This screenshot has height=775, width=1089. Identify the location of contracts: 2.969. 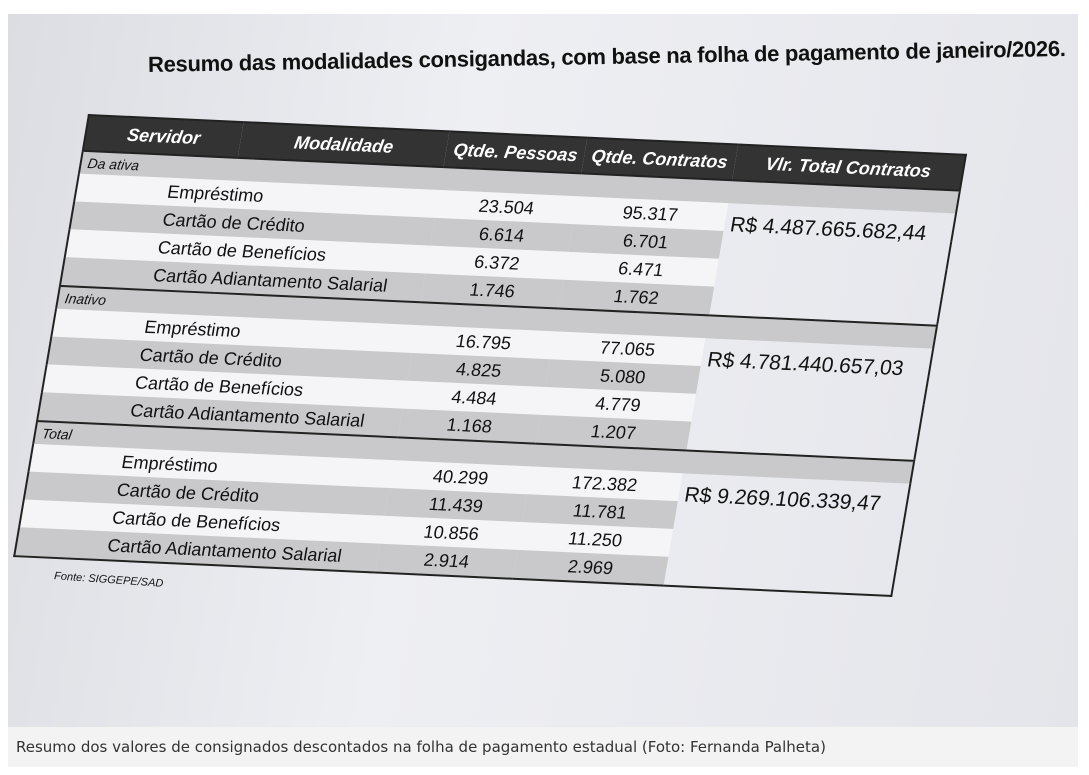
(590, 567).